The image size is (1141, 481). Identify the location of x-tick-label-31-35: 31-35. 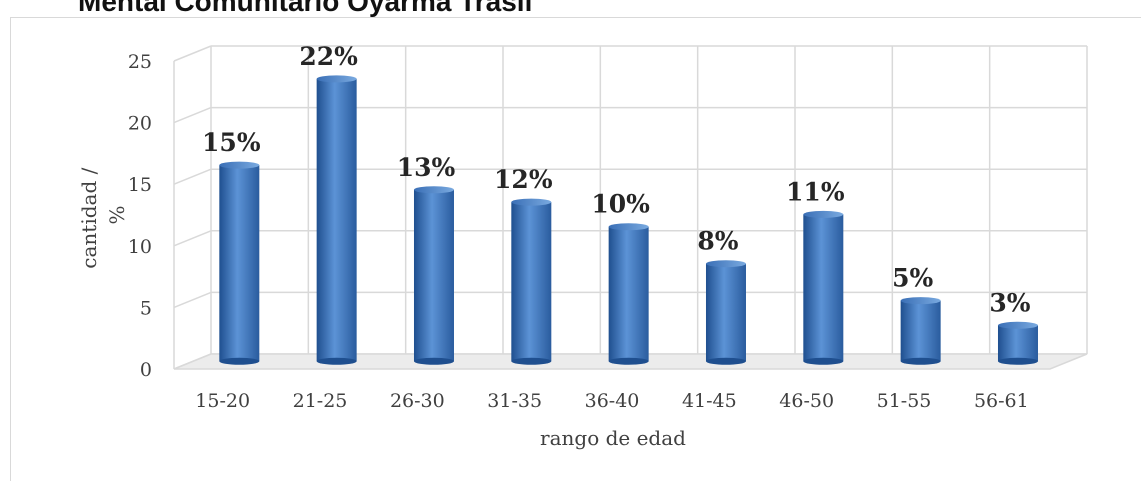
(514, 401).